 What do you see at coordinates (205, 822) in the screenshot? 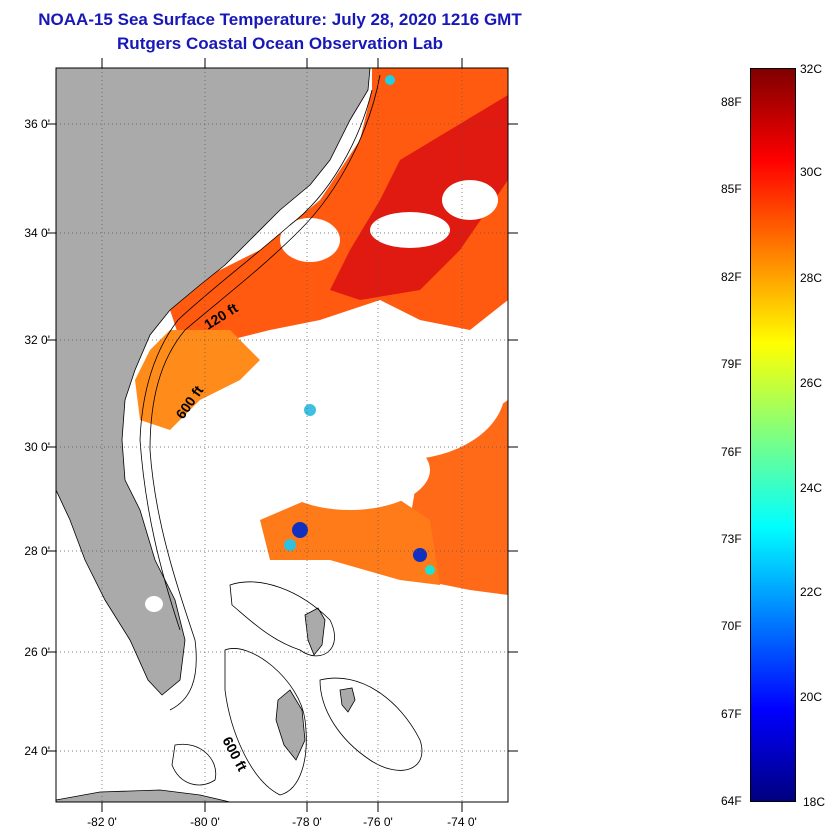
I see `lon-label: -80 0'` at bounding box center [205, 822].